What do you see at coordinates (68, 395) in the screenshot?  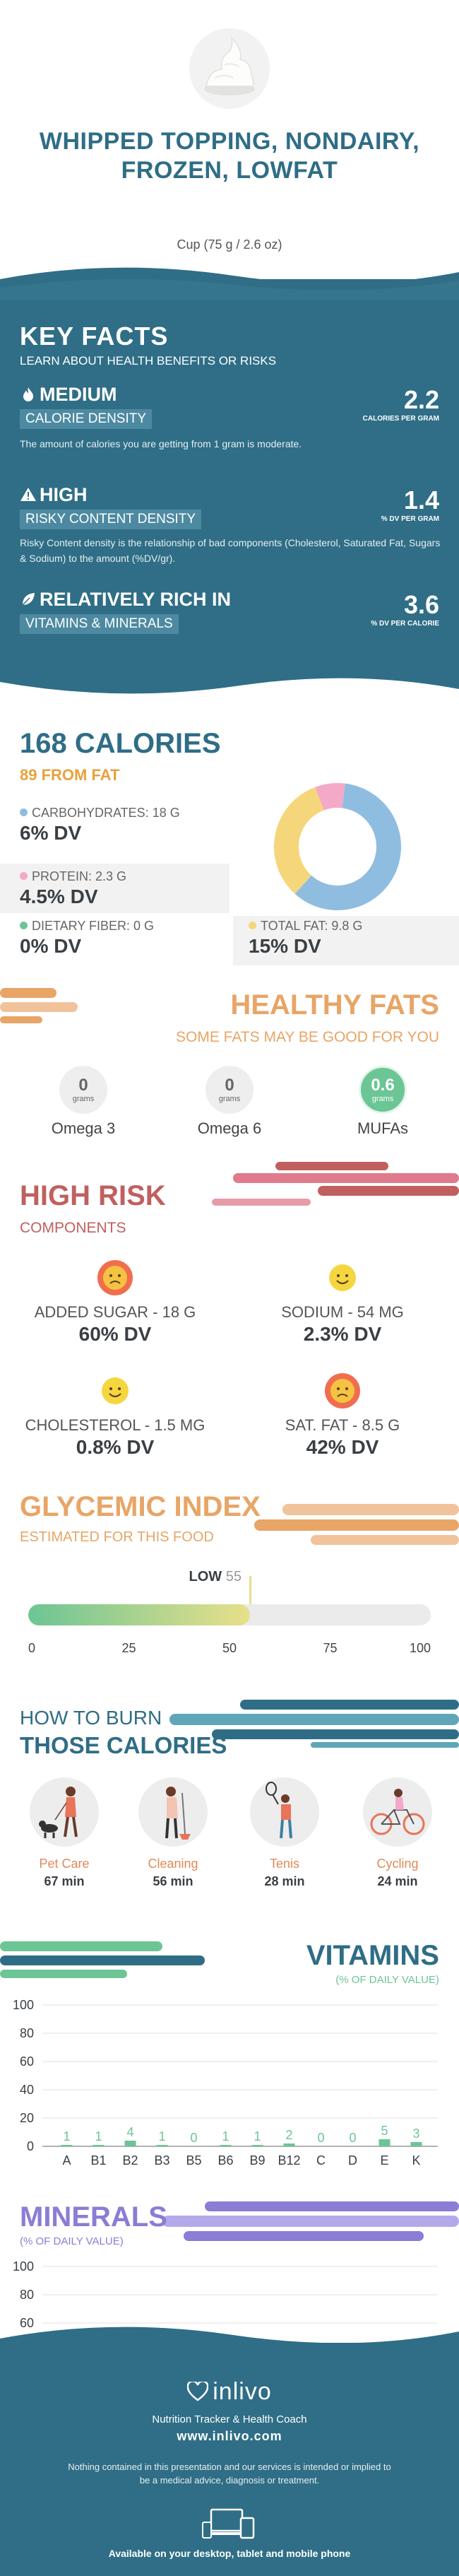 I see `calorie-density-level: MEDIUM` at bounding box center [68, 395].